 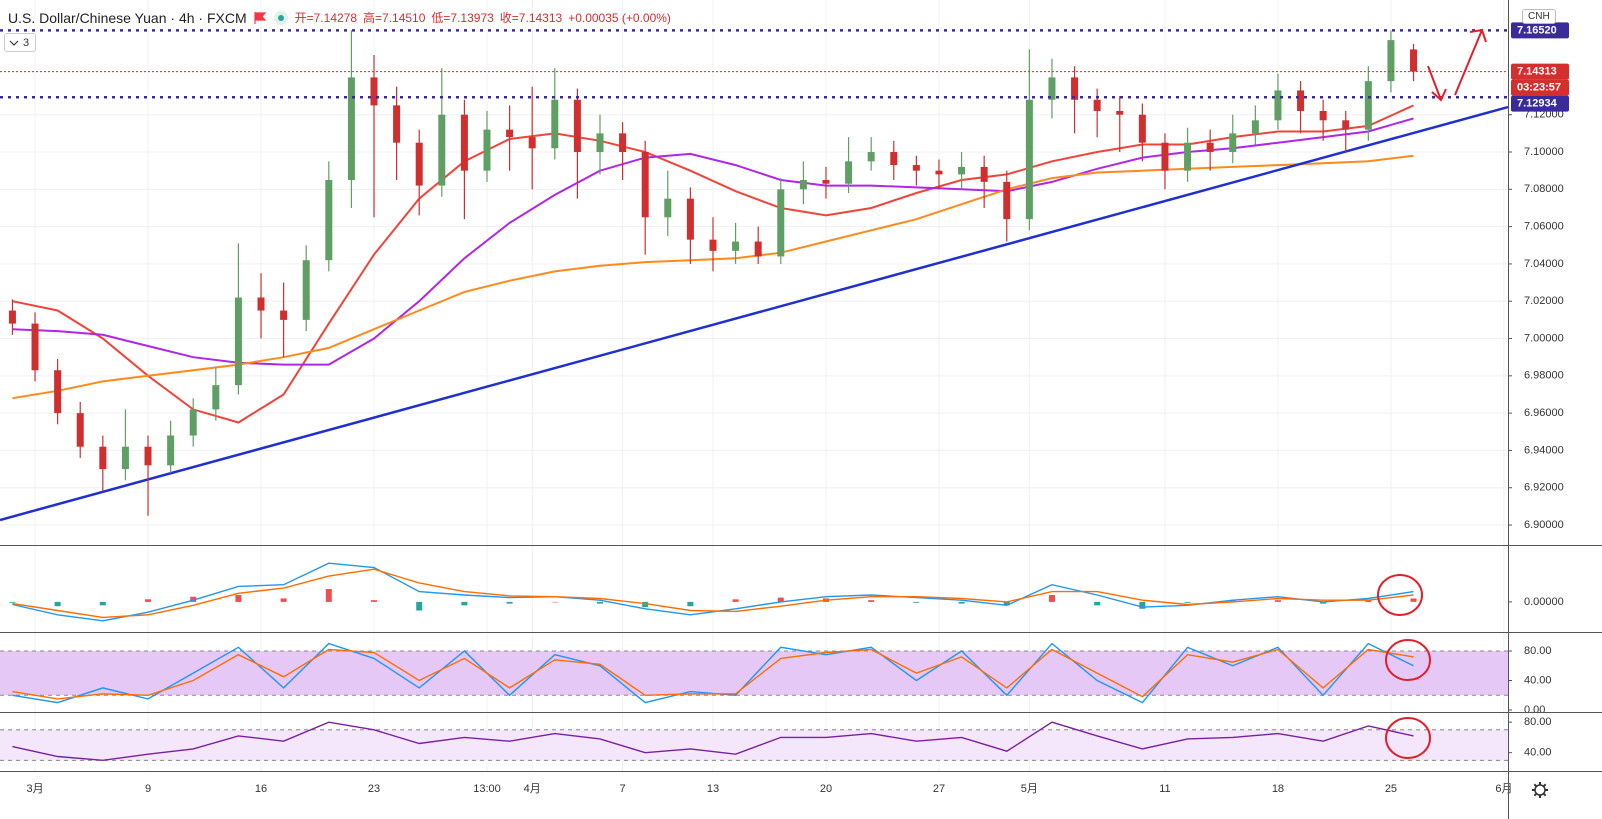 I want to click on y-tick-label: 6.98000, so click(x=1544, y=376).